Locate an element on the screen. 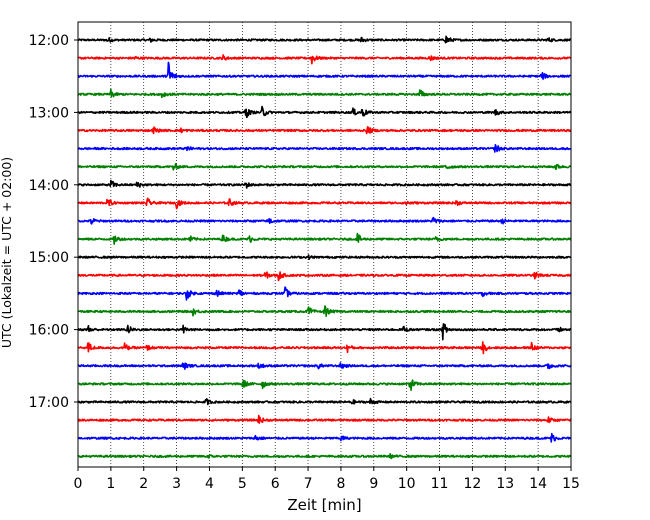 The width and height of the screenshot is (650, 520). y-tick-label: 17:00 is located at coordinates (49, 403).